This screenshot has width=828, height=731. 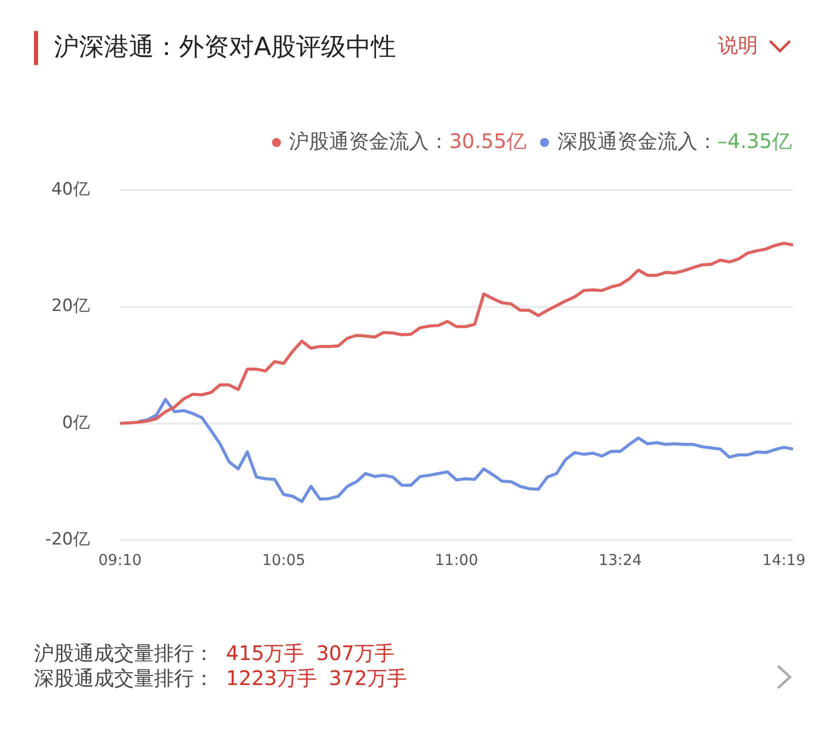 What do you see at coordinates (225, 47) in the screenshot?
I see `chart-title: 沪深港通：外资对A股评级中性` at bounding box center [225, 47].